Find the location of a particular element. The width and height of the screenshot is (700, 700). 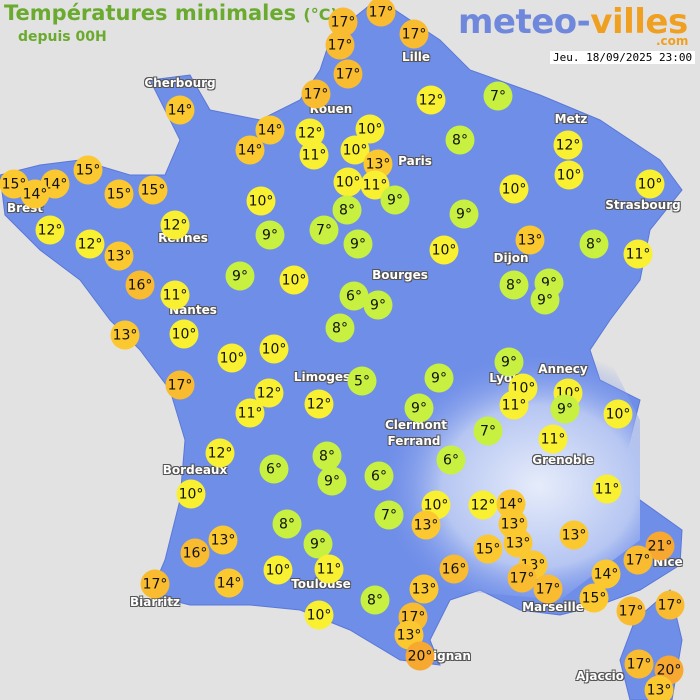

logo-part2: villes is located at coordinates (639, 22).